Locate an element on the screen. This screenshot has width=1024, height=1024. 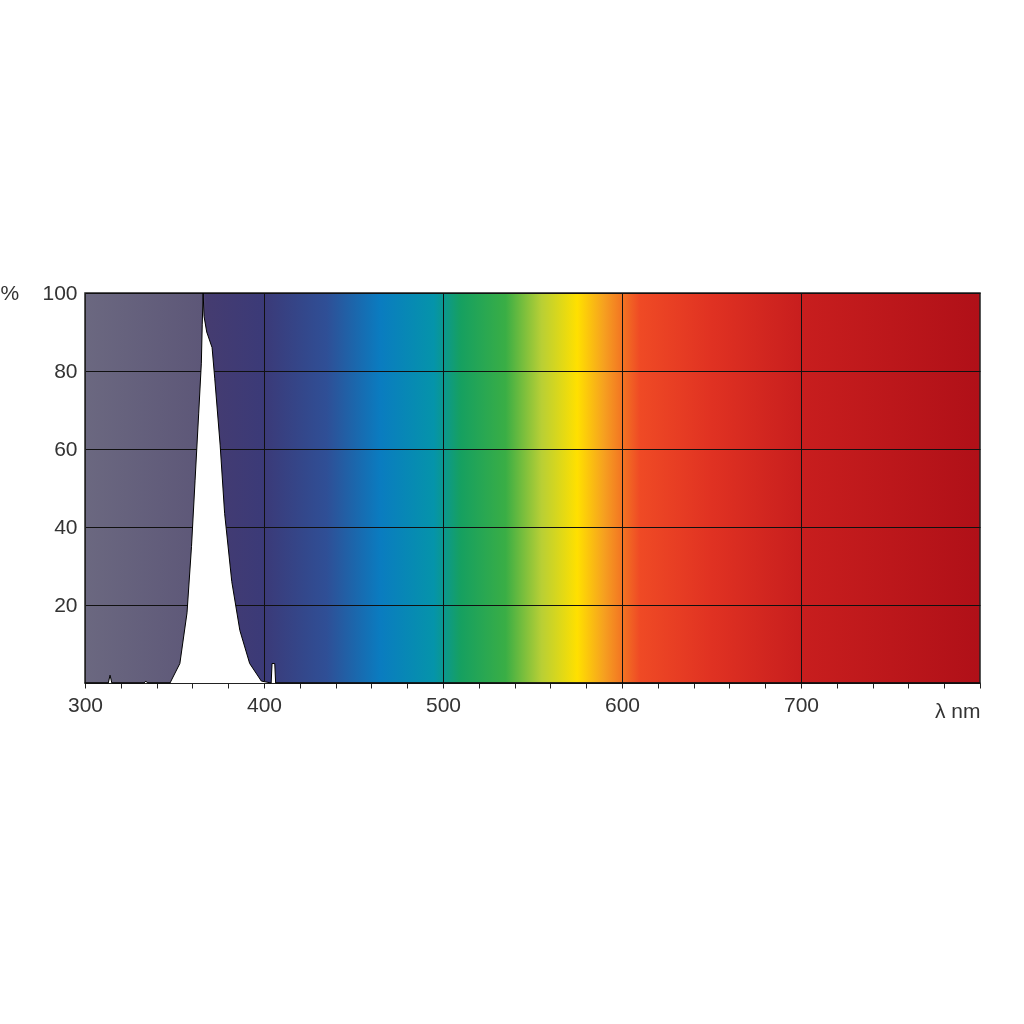
x-tick-label: 700 is located at coordinates (801, 704).